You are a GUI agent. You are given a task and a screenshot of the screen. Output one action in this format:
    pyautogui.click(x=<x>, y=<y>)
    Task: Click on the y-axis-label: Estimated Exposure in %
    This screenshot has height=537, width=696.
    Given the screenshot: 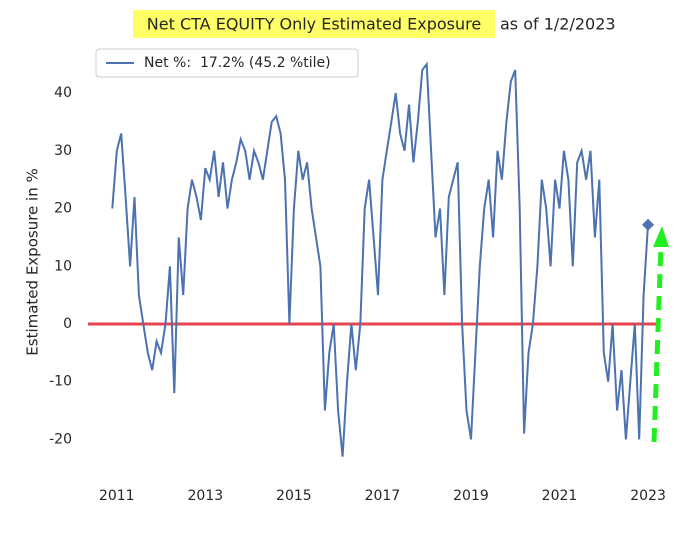 What is the action you would take?
    pyautogui.click(x=33, y=261)
    